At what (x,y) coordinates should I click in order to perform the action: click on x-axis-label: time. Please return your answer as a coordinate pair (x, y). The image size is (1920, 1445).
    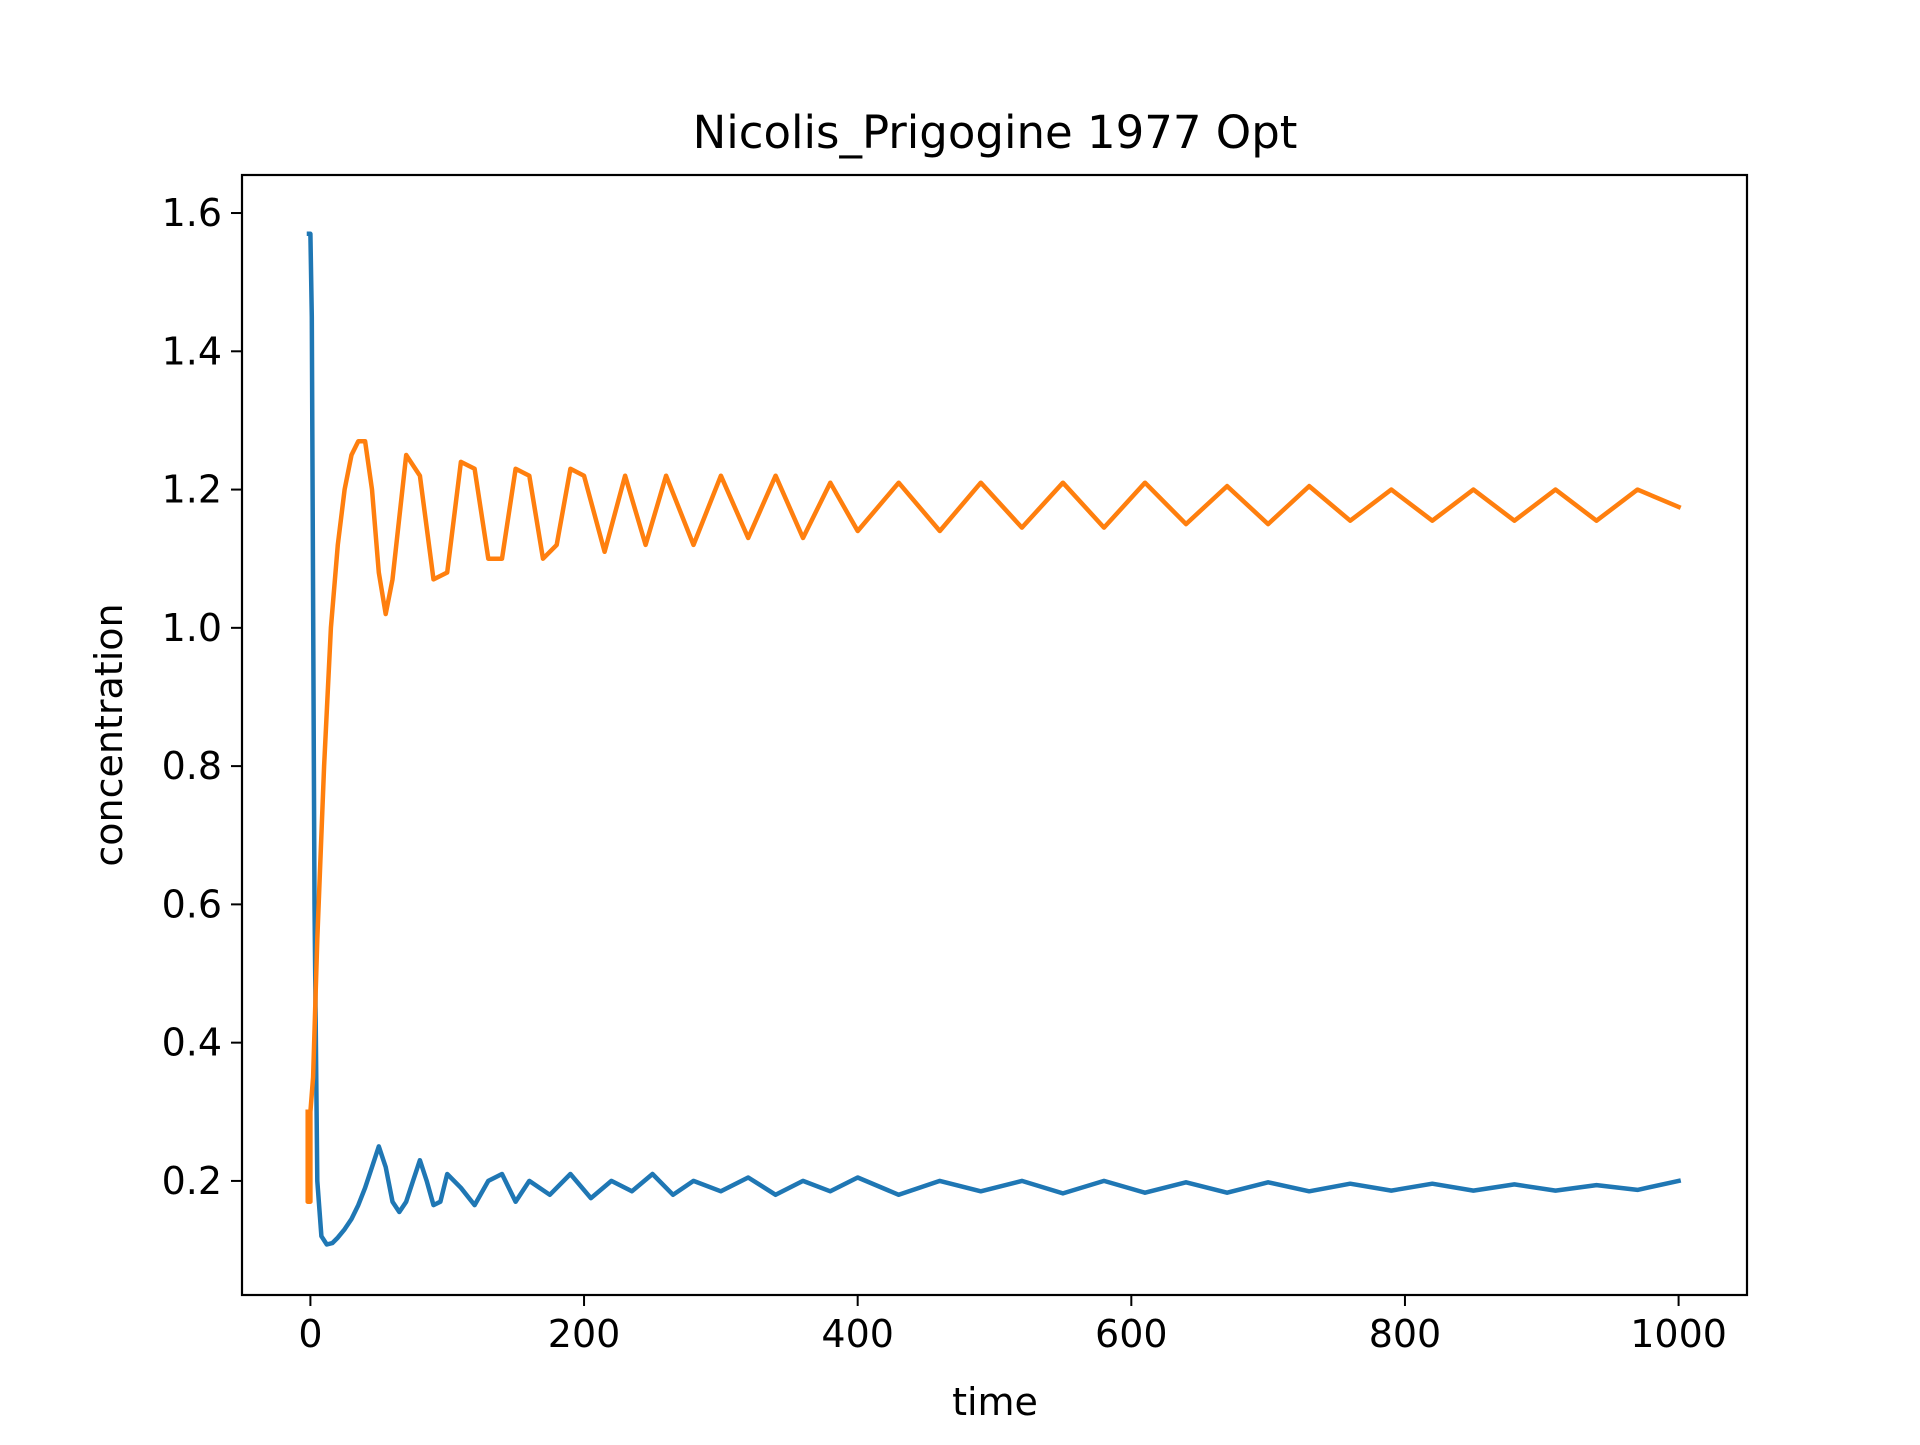
    Looking at the image, I should click on (995, 1402).